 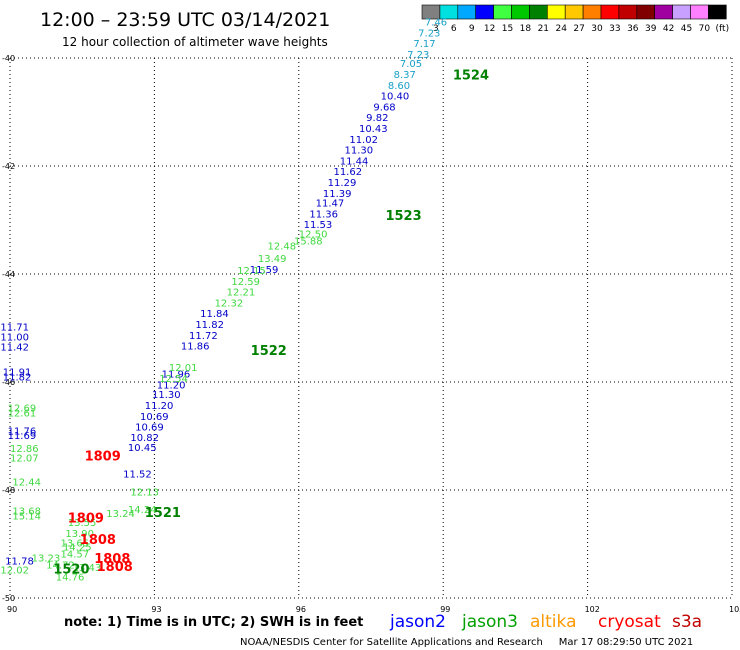 What do you see at coordinates (176, 375) in the screenshot?
I see `data-point-label: 11.96` at bounding box center [176, 375].